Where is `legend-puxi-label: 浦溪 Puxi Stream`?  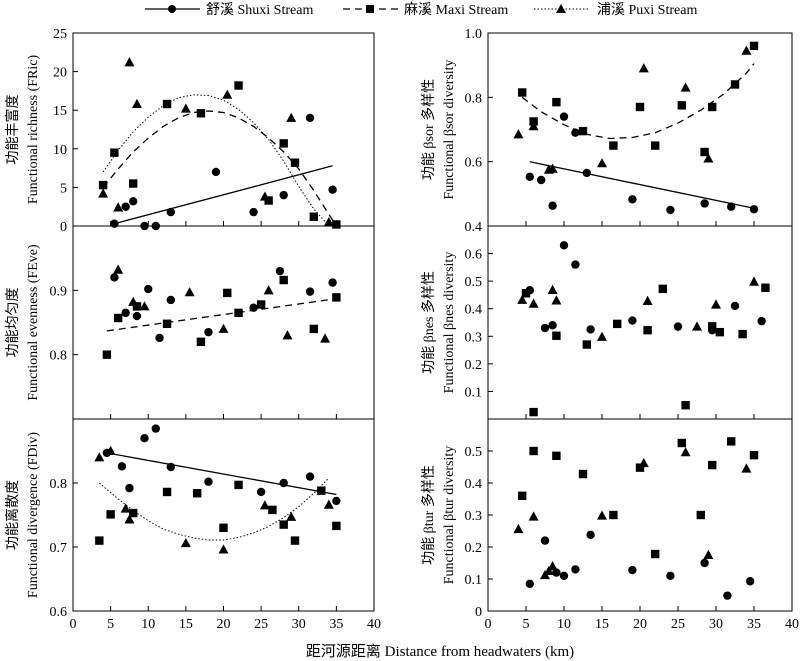
legend-puxi-label: 浦溪 Puxi Stream is located at coordinates (647, 10).